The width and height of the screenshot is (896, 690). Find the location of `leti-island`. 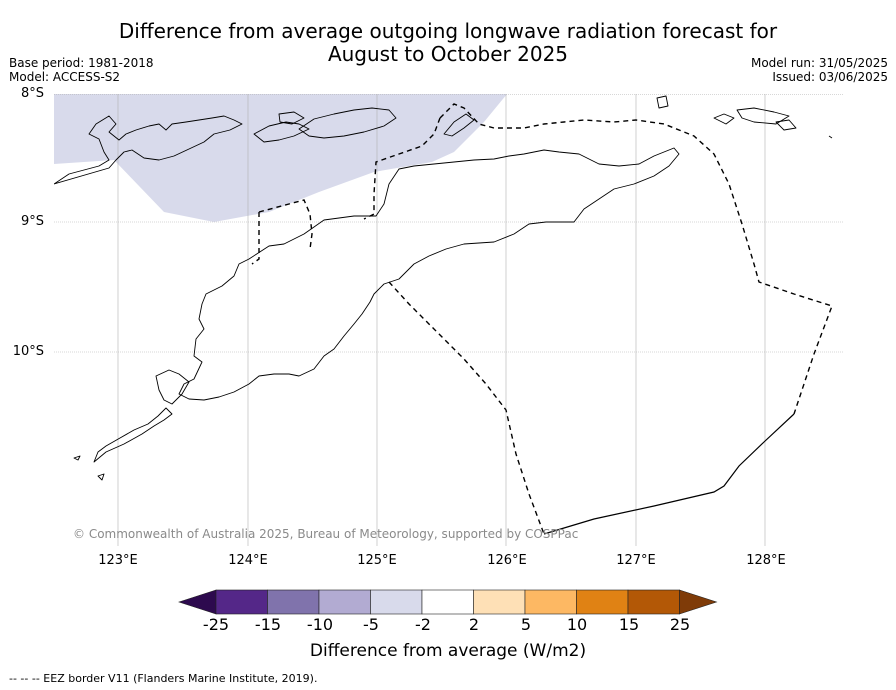

leti-island is located at coordinates (763, 116).